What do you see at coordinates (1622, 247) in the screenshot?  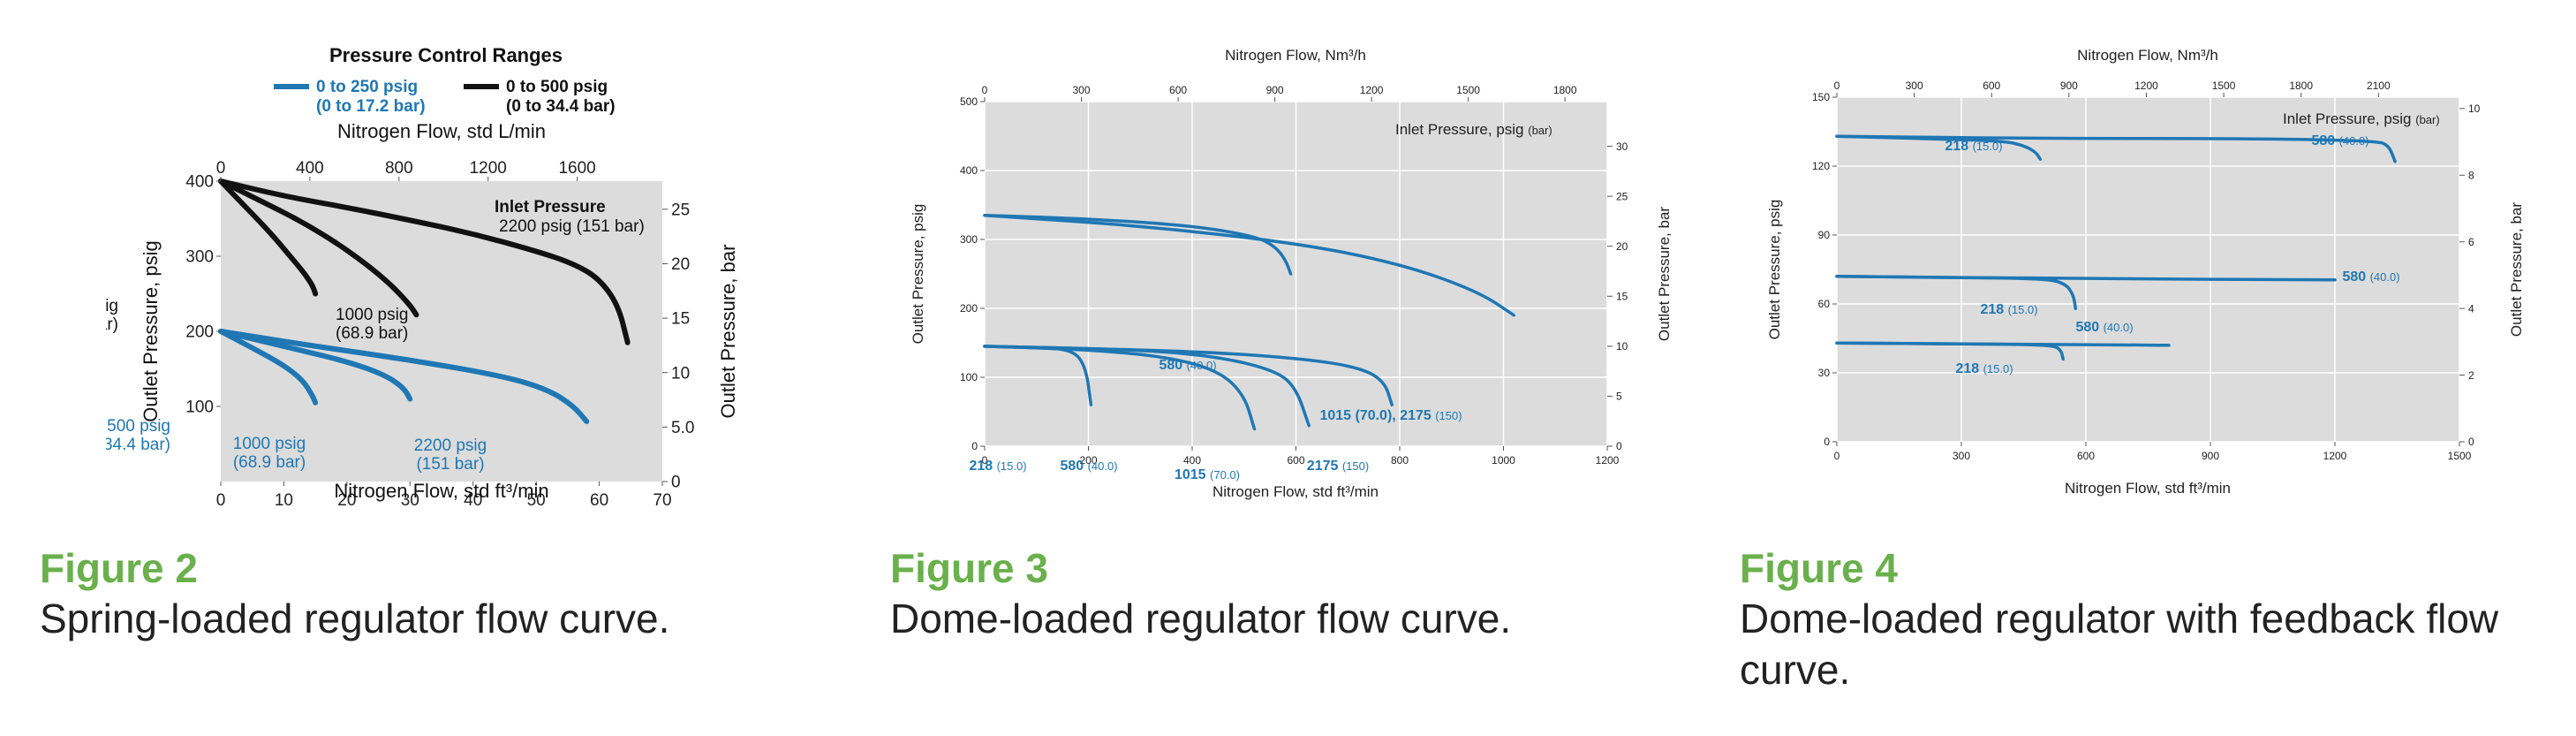 I see `y2-tick-label: 20` at bounding box center [1622, 247].